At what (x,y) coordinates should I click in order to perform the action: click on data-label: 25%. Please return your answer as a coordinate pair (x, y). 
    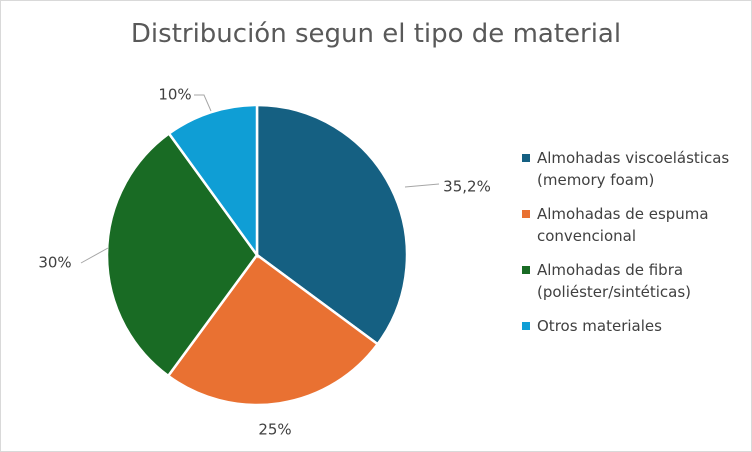
    Looking at the image, I should click on (274, 430).